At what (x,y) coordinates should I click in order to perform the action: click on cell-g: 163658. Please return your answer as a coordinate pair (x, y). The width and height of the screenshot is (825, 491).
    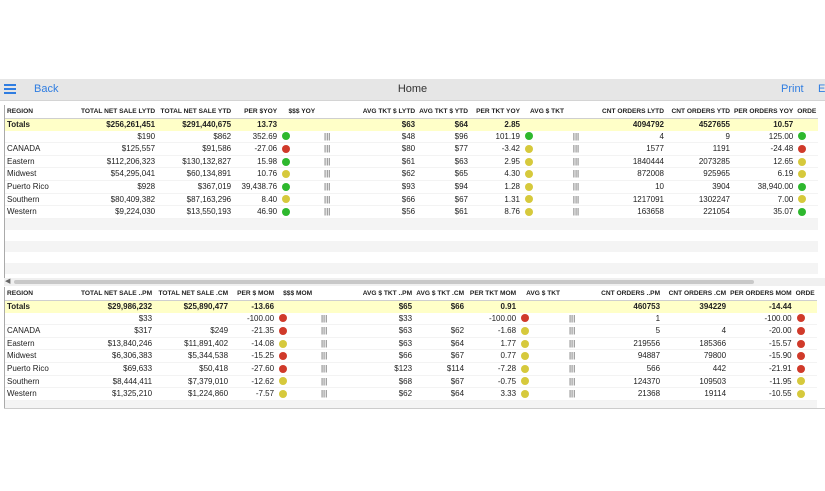
    Looking at the image, I should click on (625, 212).